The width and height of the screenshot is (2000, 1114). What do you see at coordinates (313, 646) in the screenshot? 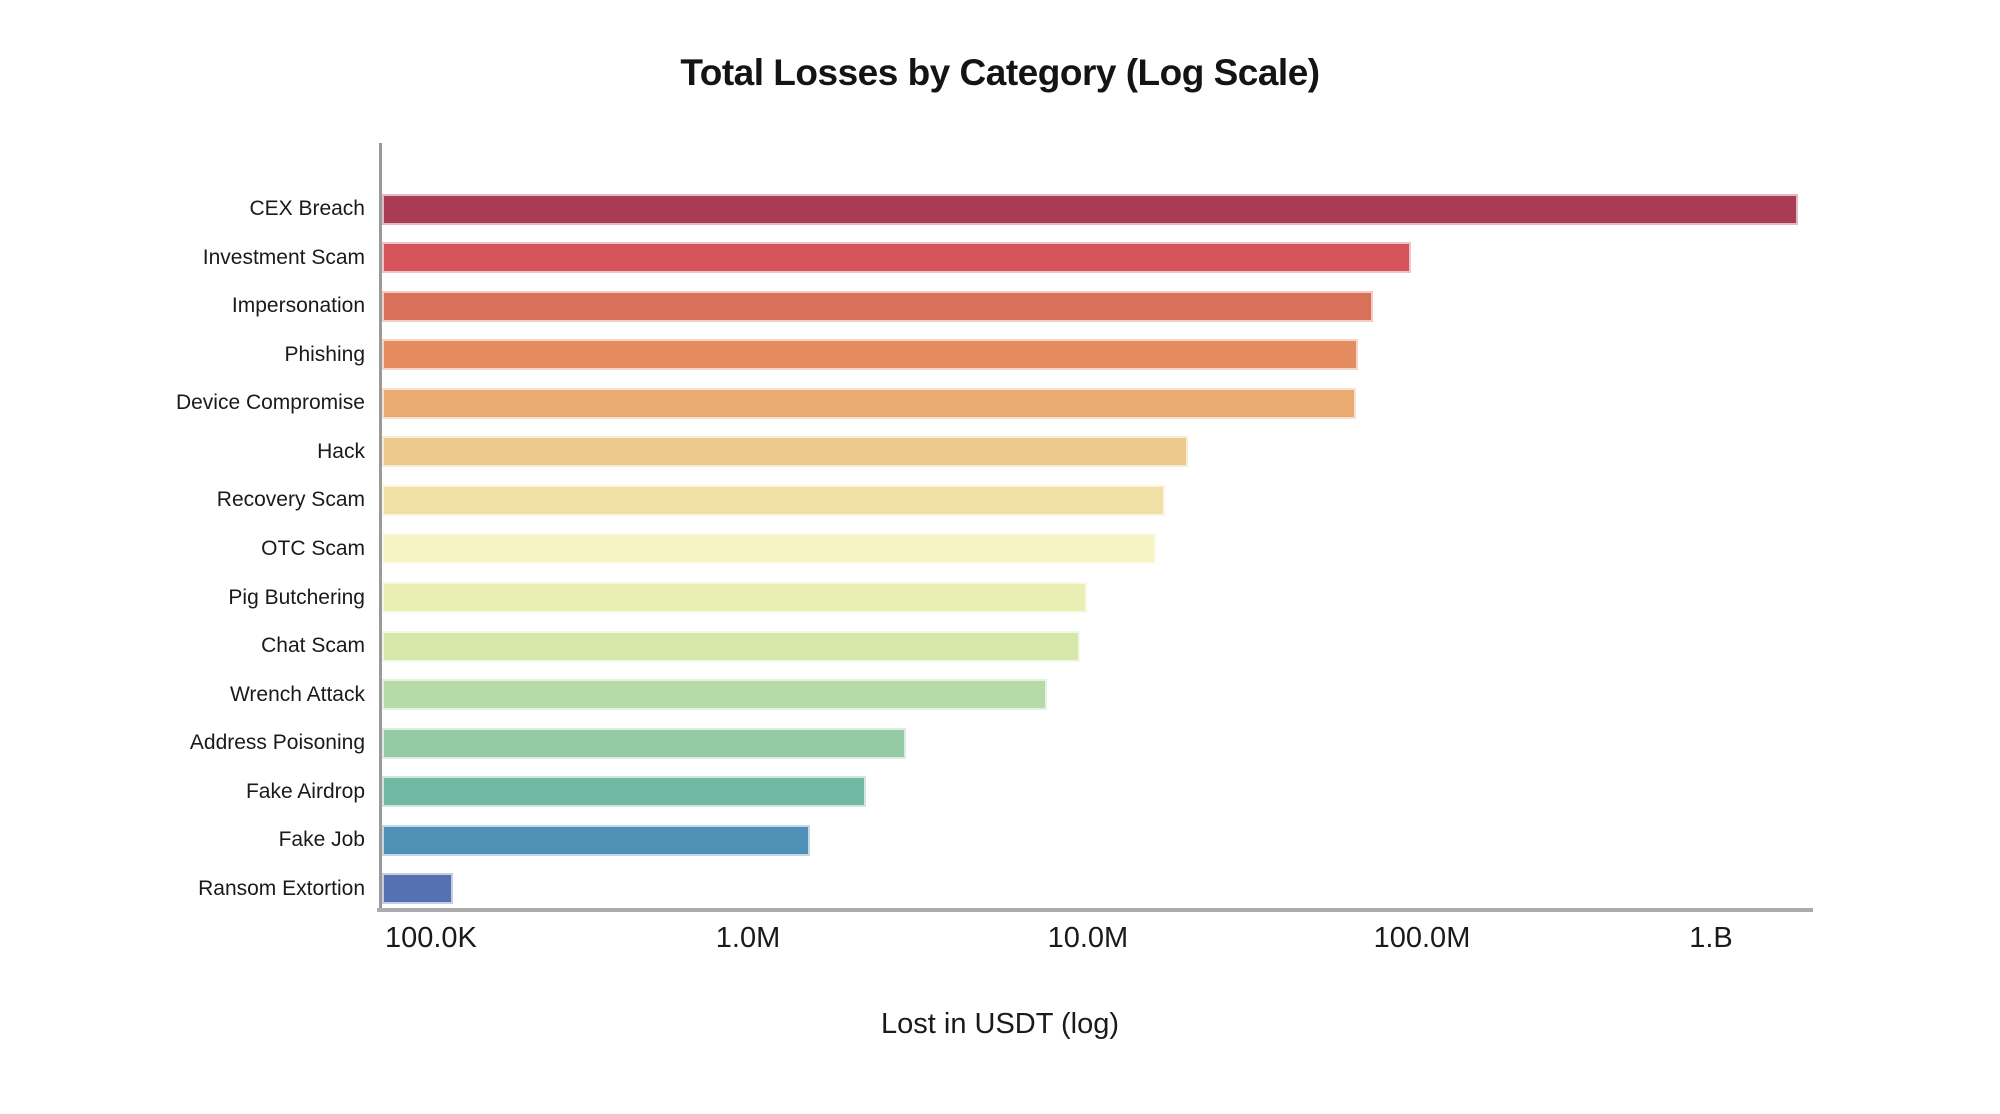
I see `category-label: Chat Scam` at bounding box center [313, 646].